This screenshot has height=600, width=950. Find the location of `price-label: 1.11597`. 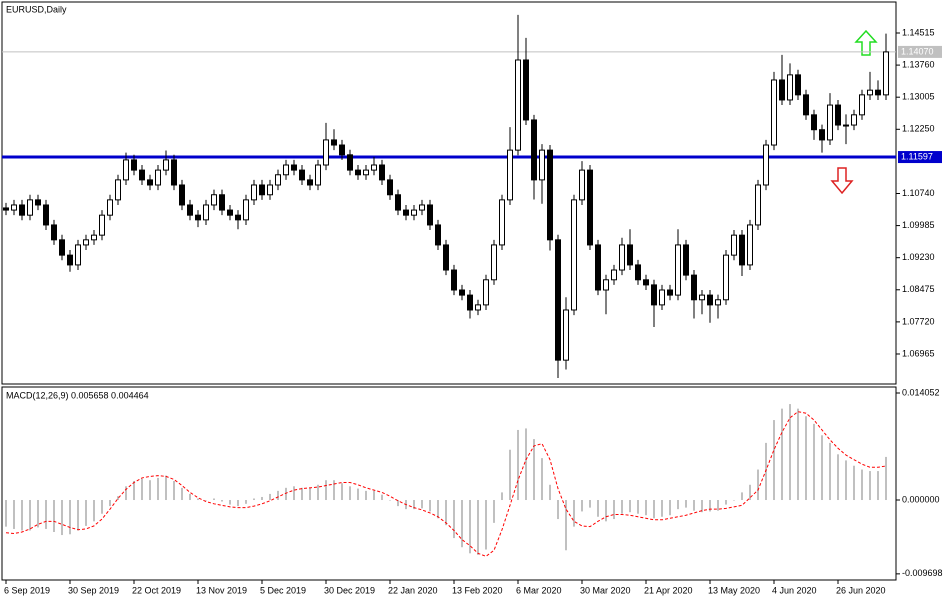

price-label: 1.11597 is located at coordinates (917, 156).